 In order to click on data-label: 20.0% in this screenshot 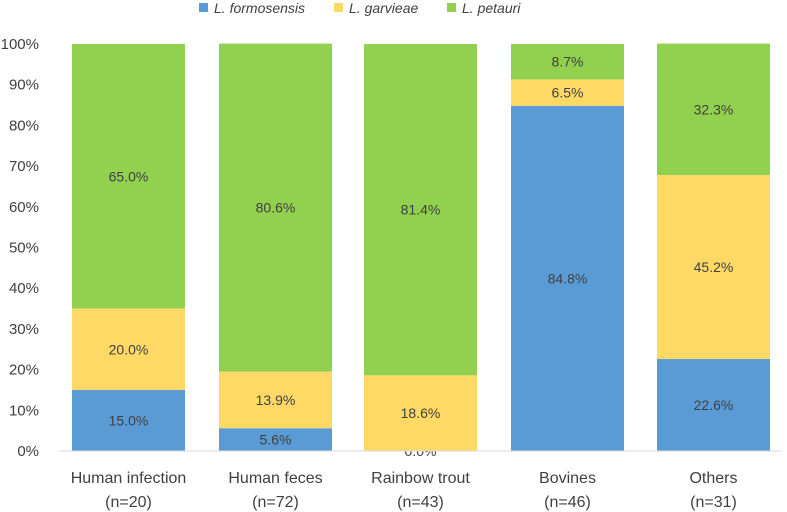, I will do `click(129, 349)`.